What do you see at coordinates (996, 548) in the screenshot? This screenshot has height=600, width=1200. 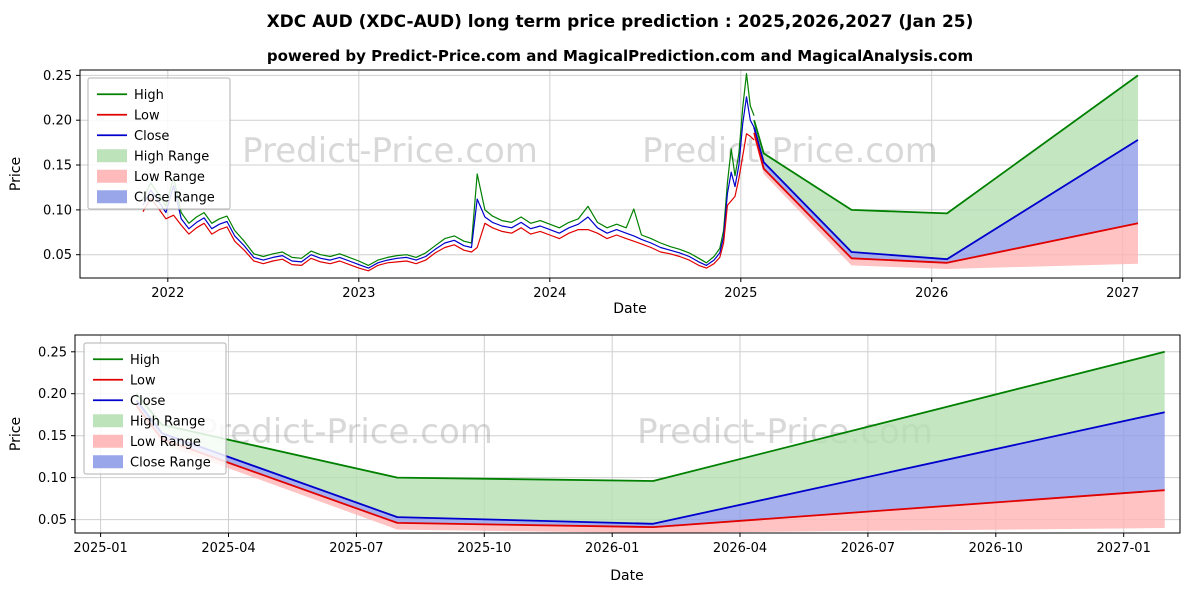 I see `x-tick-label: 2026-10` at bounding box center [996, 548].